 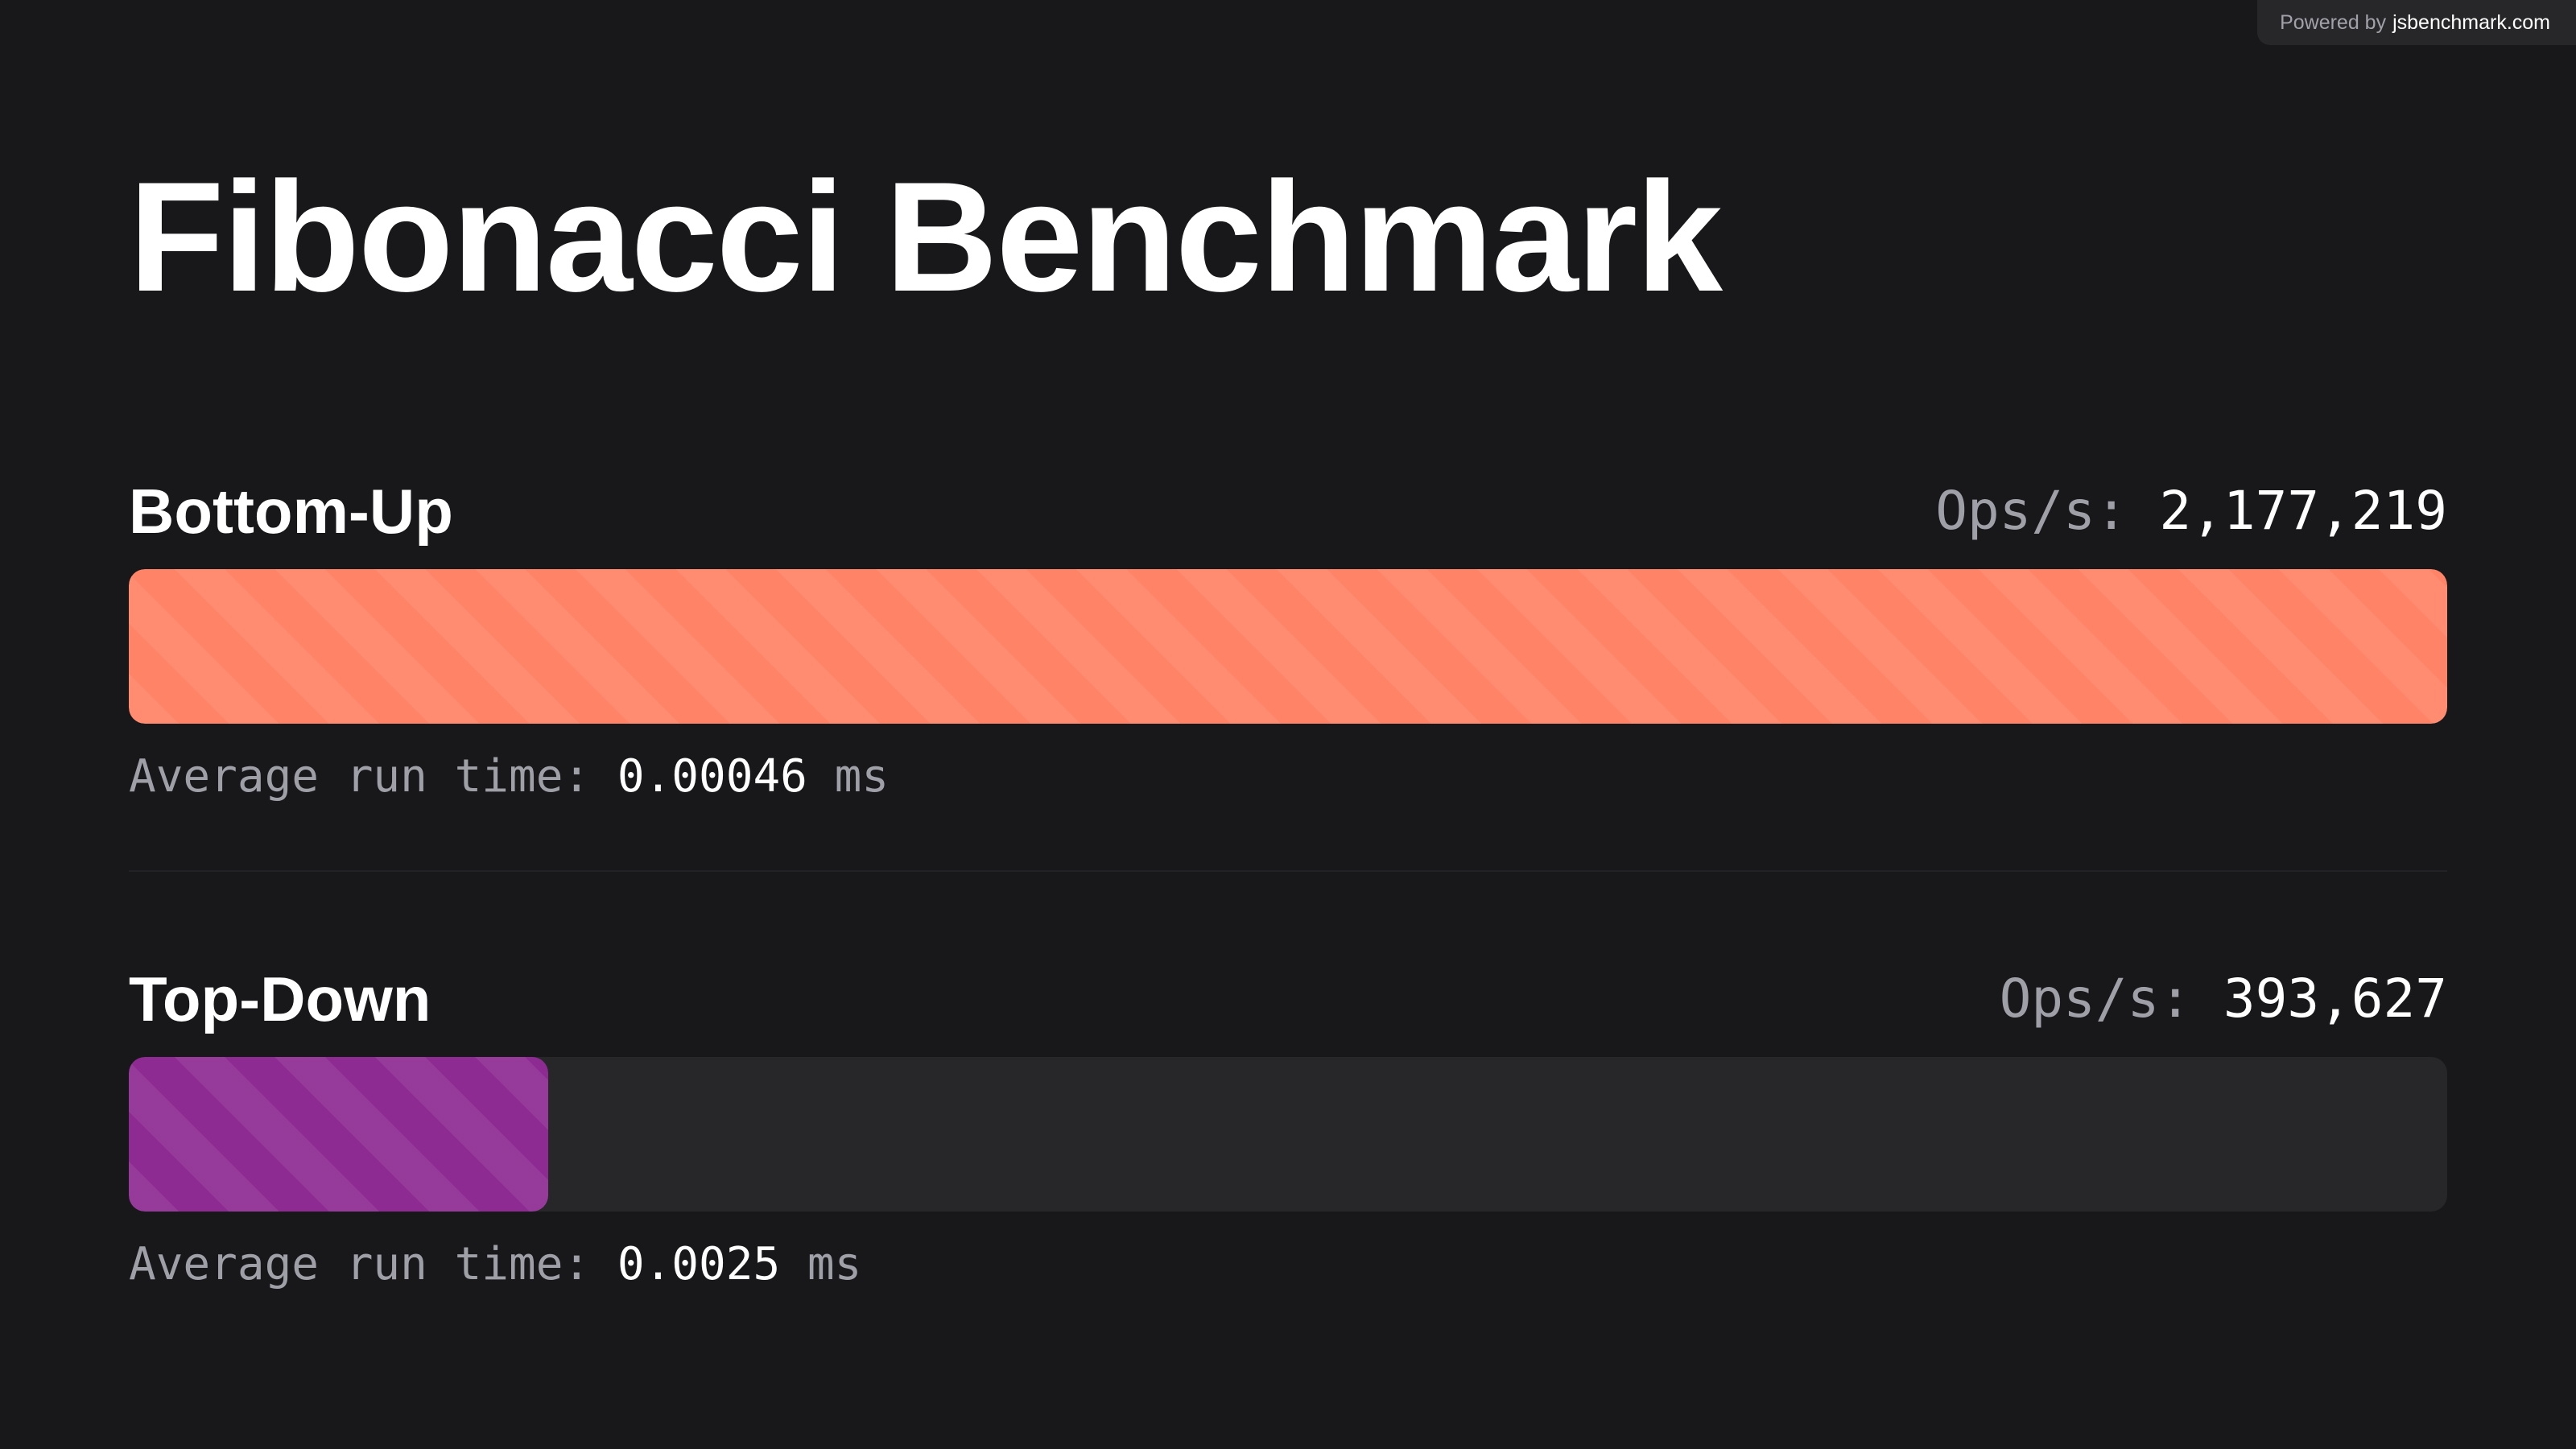 I want to click on avg-value: 0.00046, so click(x=712, y=776).